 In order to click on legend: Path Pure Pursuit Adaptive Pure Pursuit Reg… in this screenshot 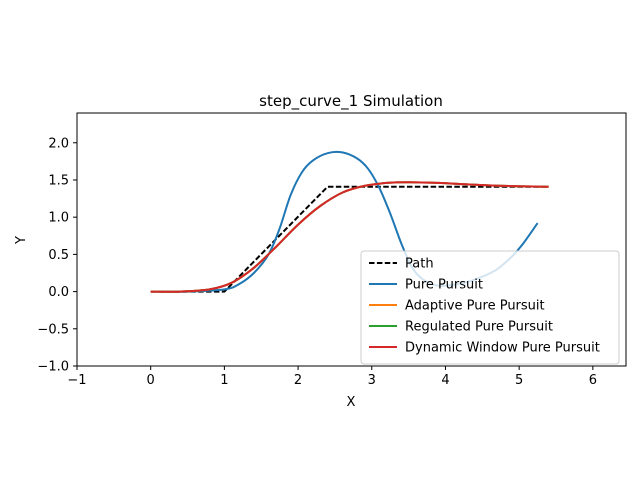, I will do `click(490, 307)`.